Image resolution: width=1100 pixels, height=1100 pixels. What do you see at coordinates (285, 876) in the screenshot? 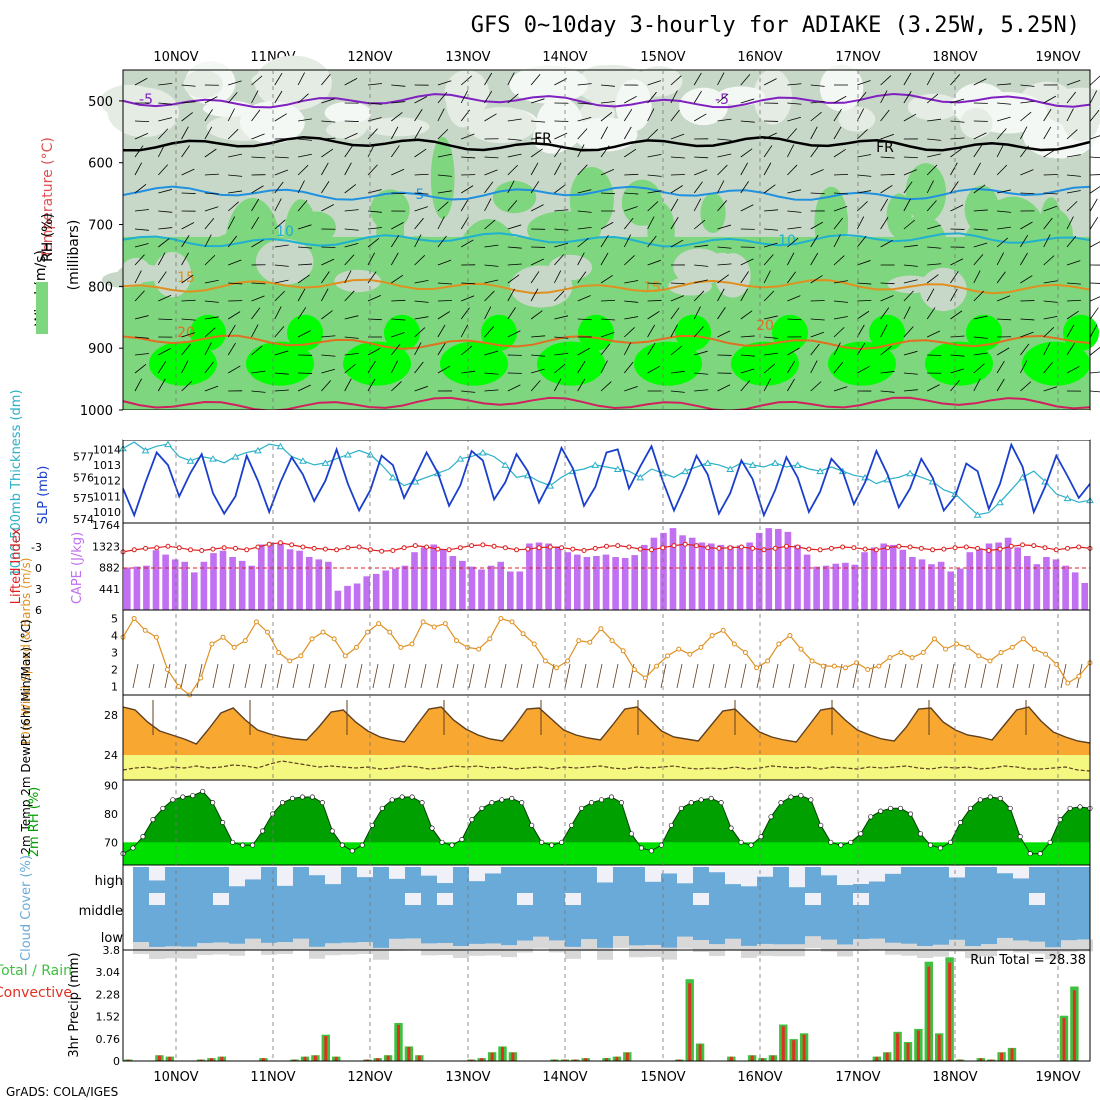
I see `cloud-clear-high` at bounding box center [285, 876].